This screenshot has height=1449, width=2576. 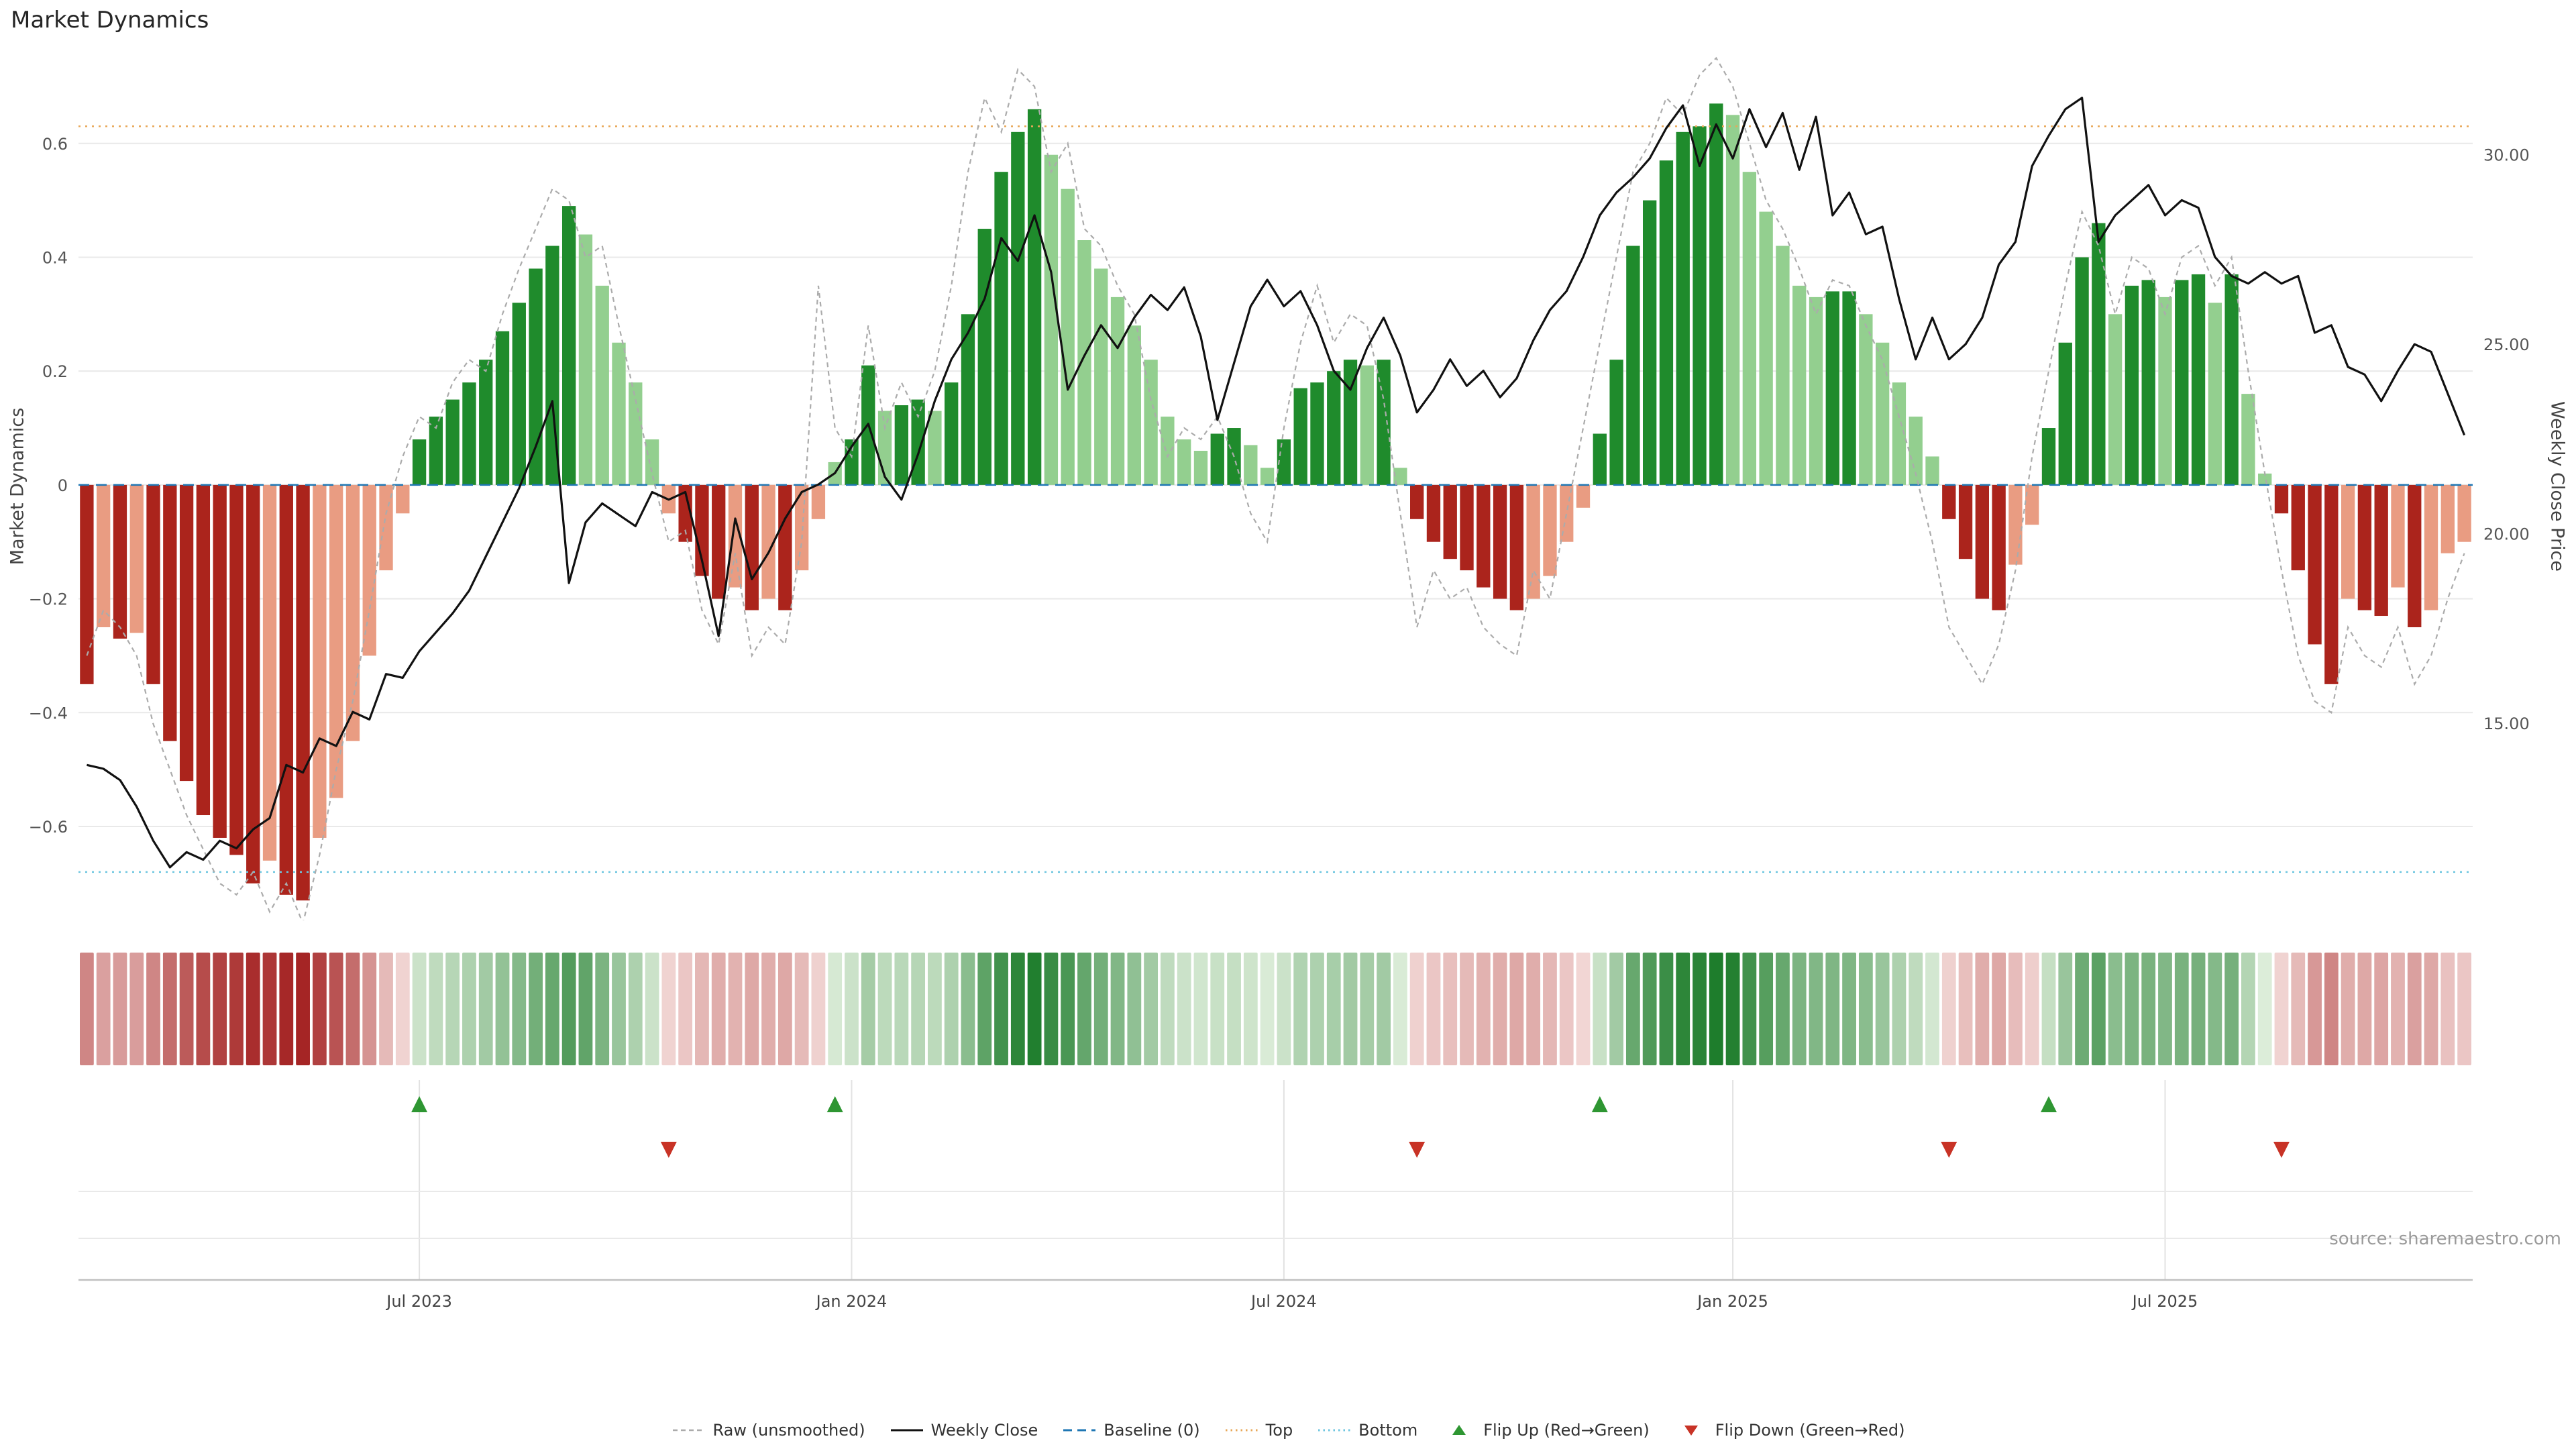 I want to click on heatmap-strip, so click(x=1275, y=1009).